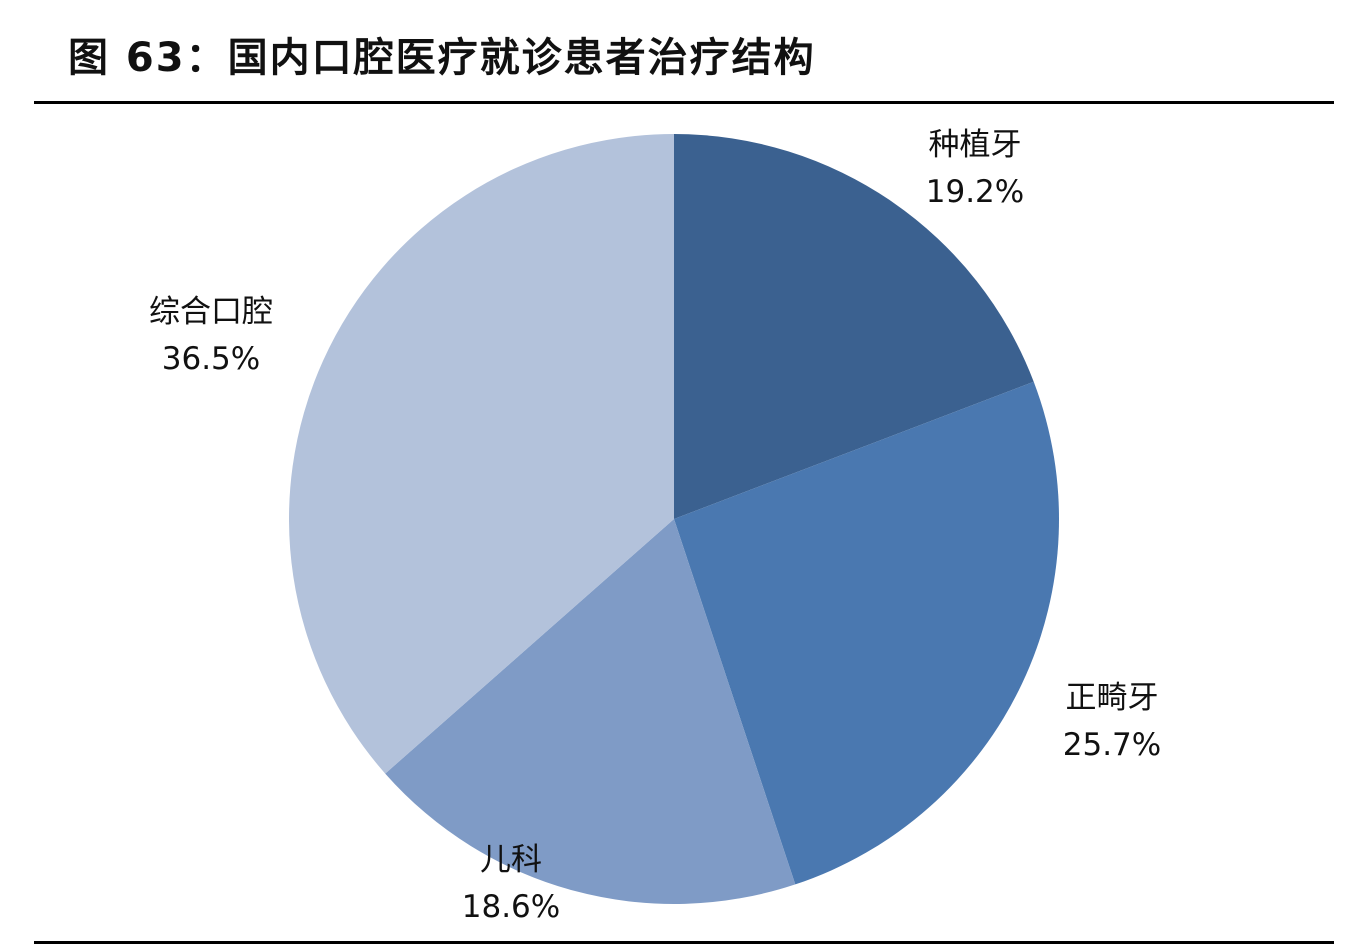 The height and width of the screenshot is (950, 1370). Describe the element at coordinates (684, 942) in the screenshot. I see `bottom-rule` at that location.